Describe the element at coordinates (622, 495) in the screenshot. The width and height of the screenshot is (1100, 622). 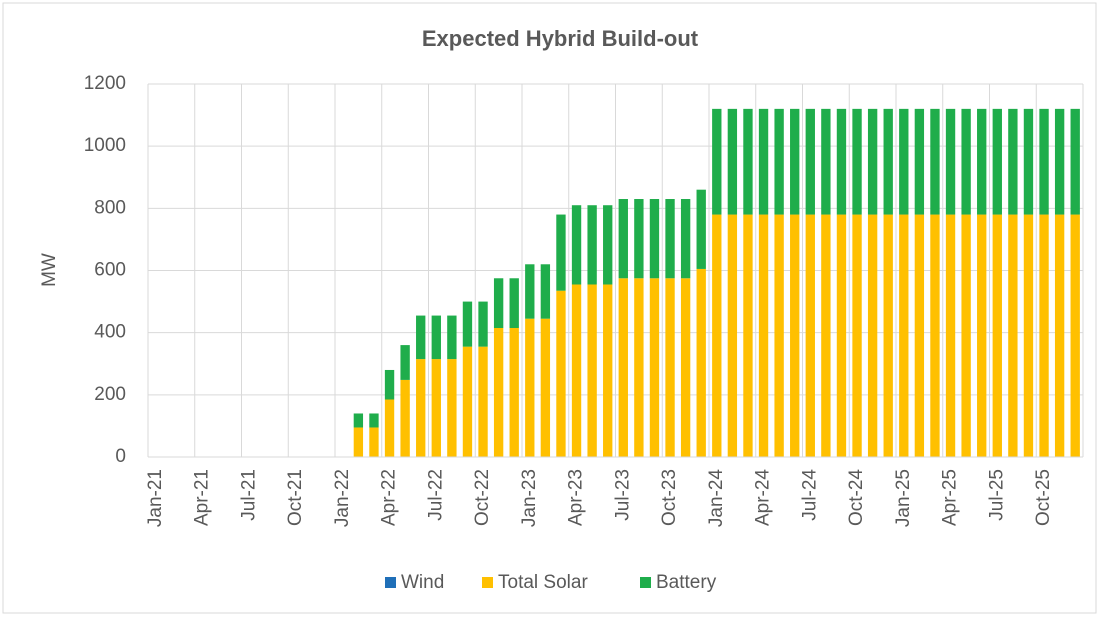
I see `x-tick-label: Jul-23` at that location.